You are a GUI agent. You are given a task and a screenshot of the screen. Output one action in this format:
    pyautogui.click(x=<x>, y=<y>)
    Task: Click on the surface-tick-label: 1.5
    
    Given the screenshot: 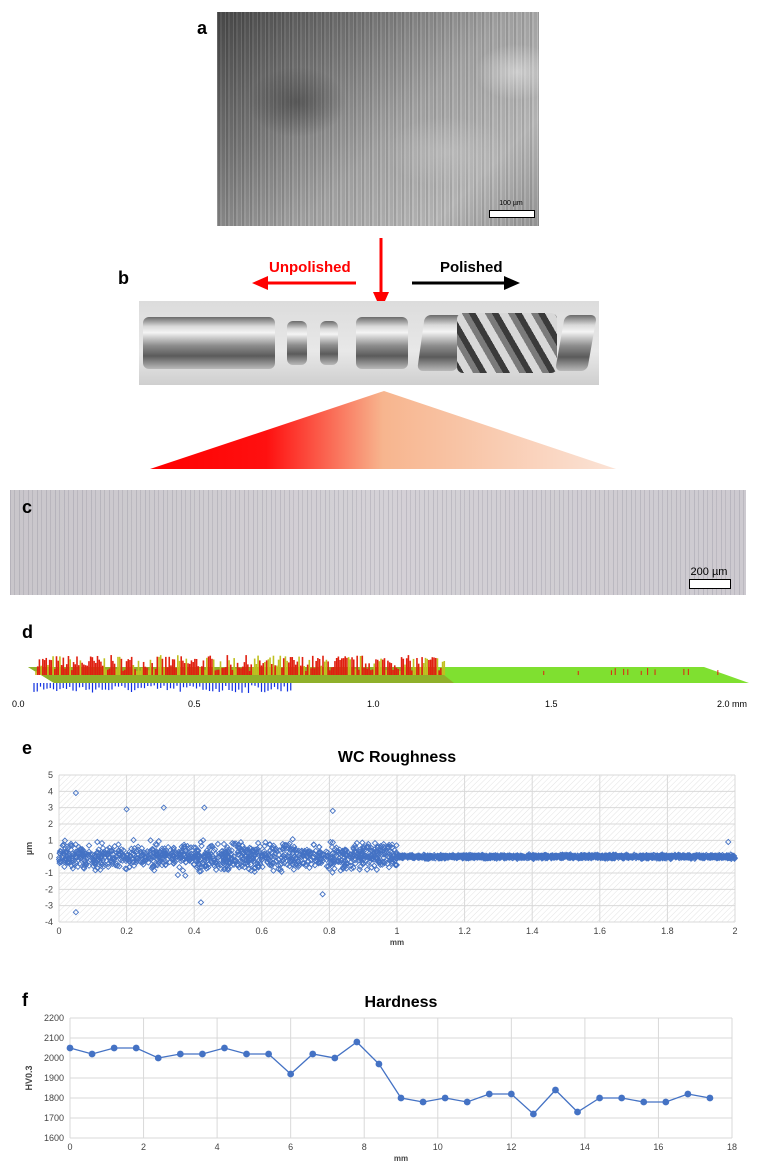 What is the action you would take?
    pyautogui.click(x=551, y=704)
    